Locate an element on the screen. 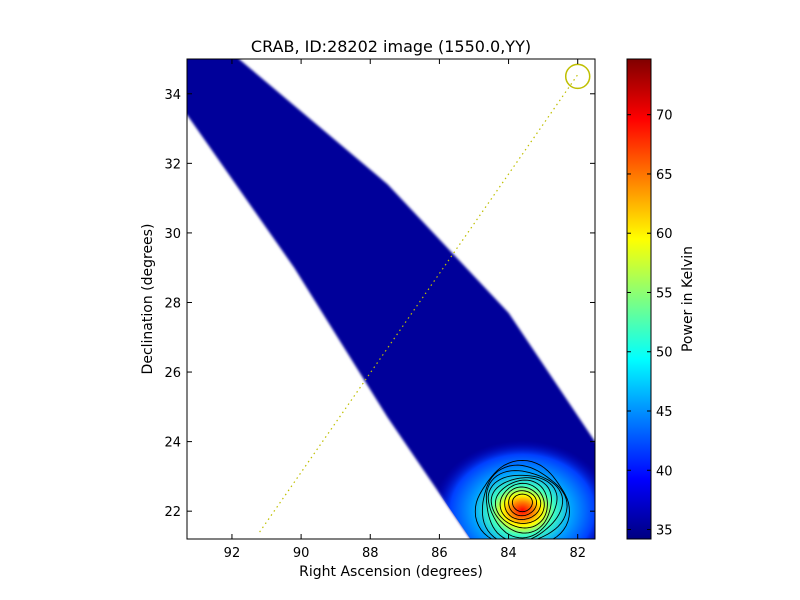 This screenshot has height=600, width=800. colorbar-label: Power in Kelvin is located at coordinates (688, 299).